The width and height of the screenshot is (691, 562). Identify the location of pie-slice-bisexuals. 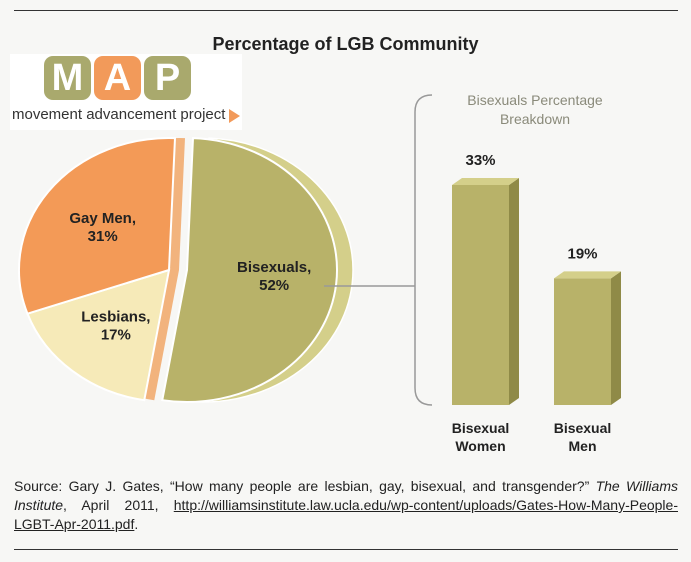
(250, 270).